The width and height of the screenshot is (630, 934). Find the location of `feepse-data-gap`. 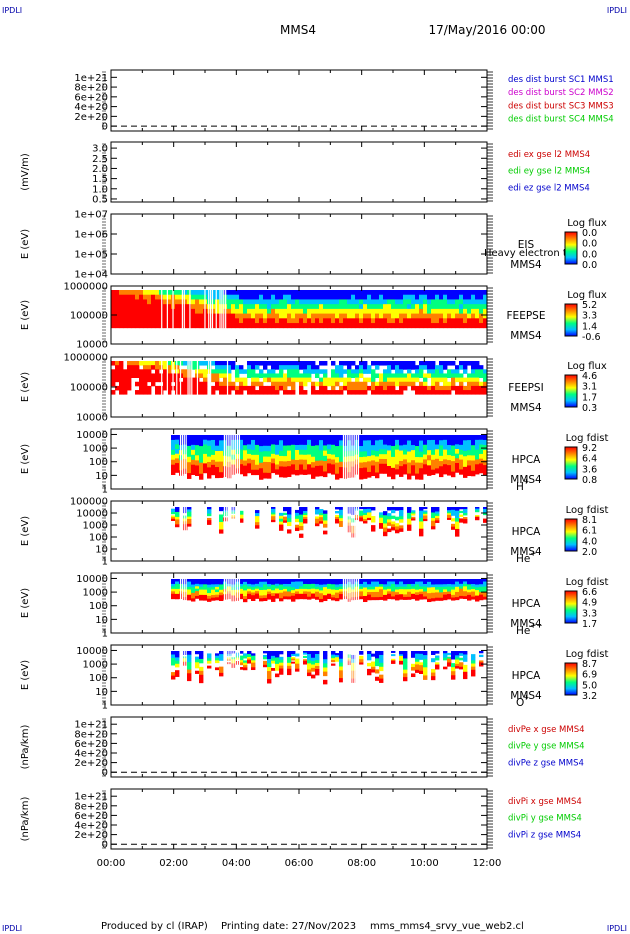

feepse-data-gap is located at coordinates (216, 315).